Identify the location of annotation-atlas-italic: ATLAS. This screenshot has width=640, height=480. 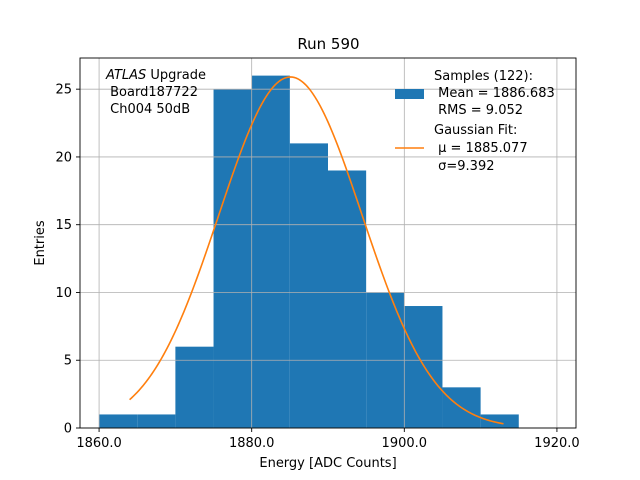
(125, 75).